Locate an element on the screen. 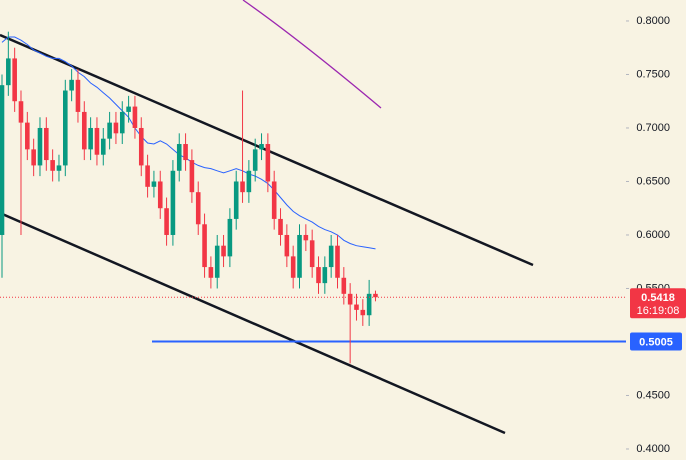 Image resolution: width=686 pixels, height=460 pixels. y-tick-label: 0.6500 is located at coordinates (653, 181).